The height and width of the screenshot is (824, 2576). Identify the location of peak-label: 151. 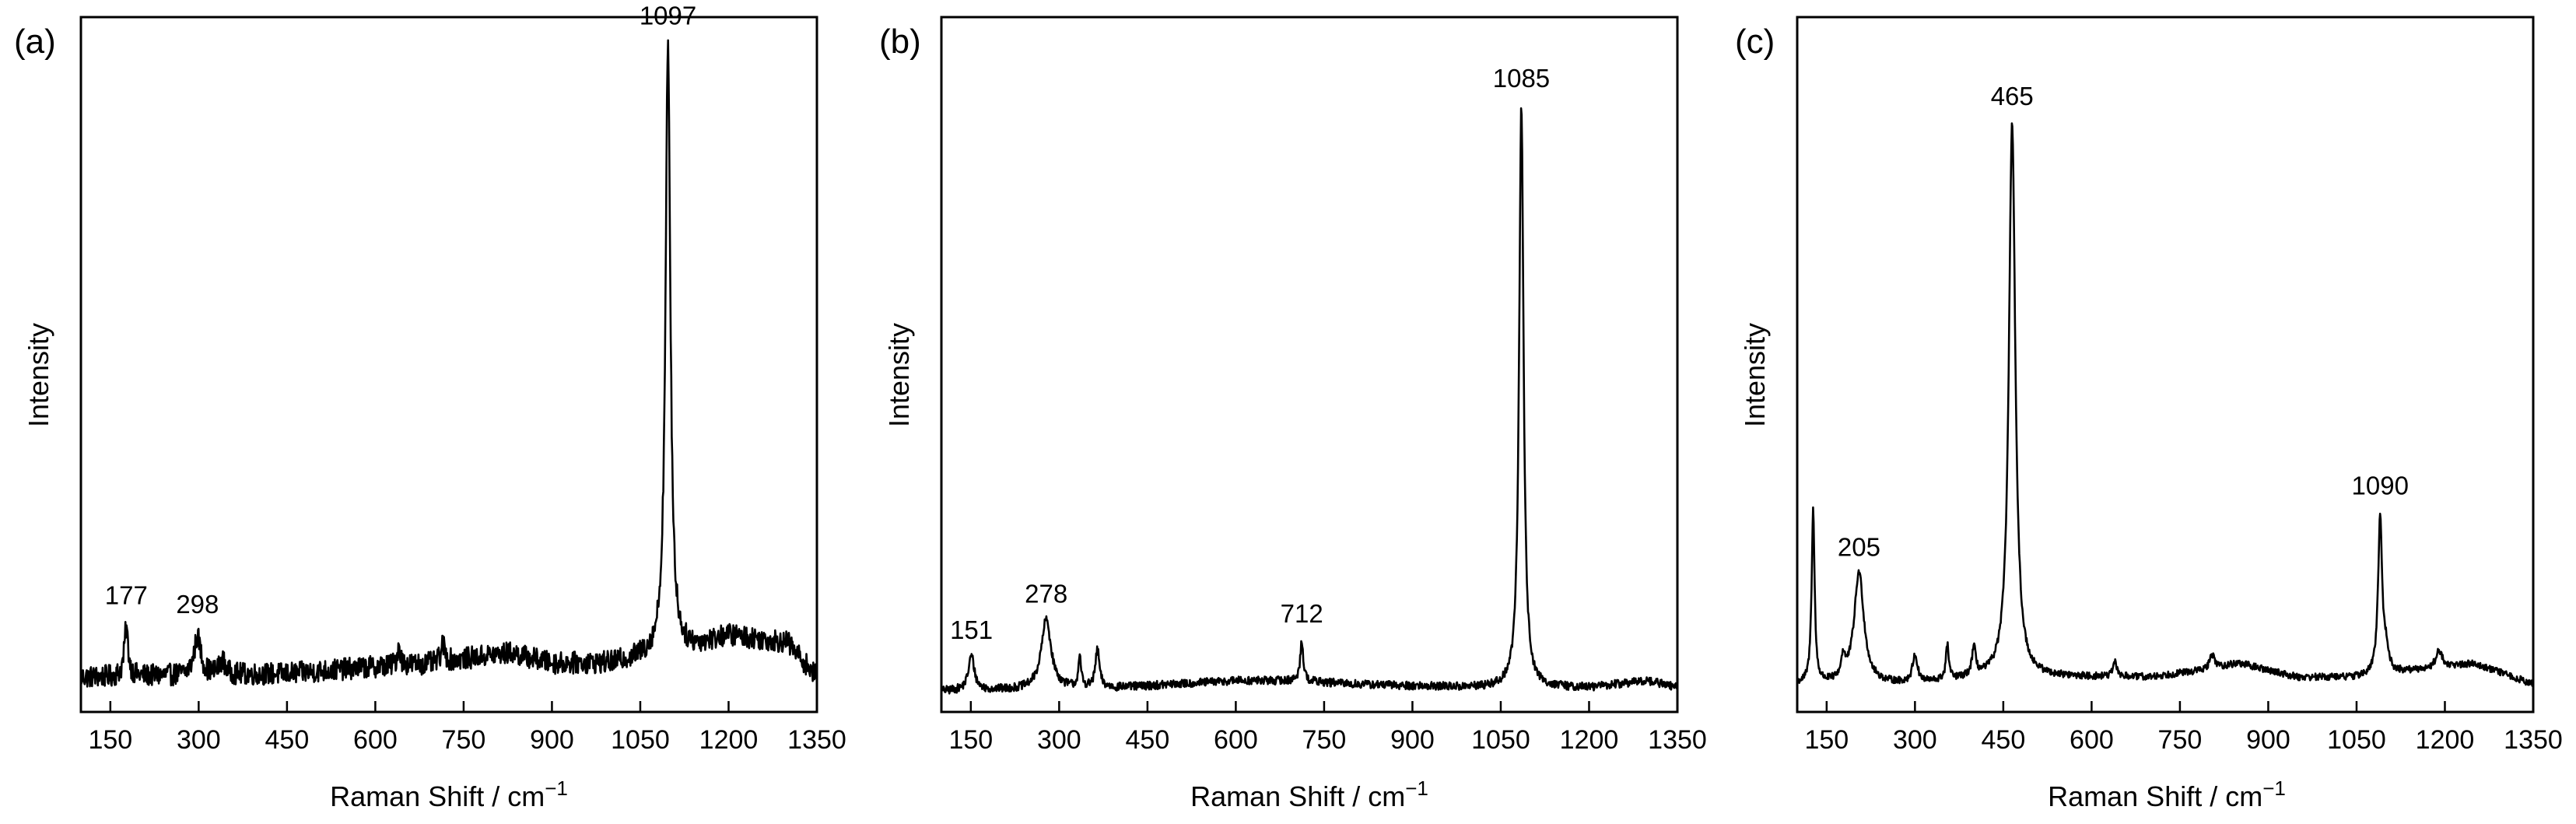
(971, 629).